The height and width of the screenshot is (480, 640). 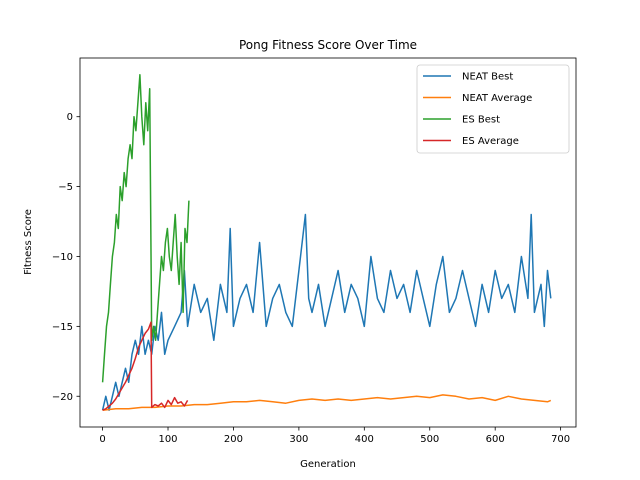 I want to click on y-tick-label: −15, so click(x=62, y=327).